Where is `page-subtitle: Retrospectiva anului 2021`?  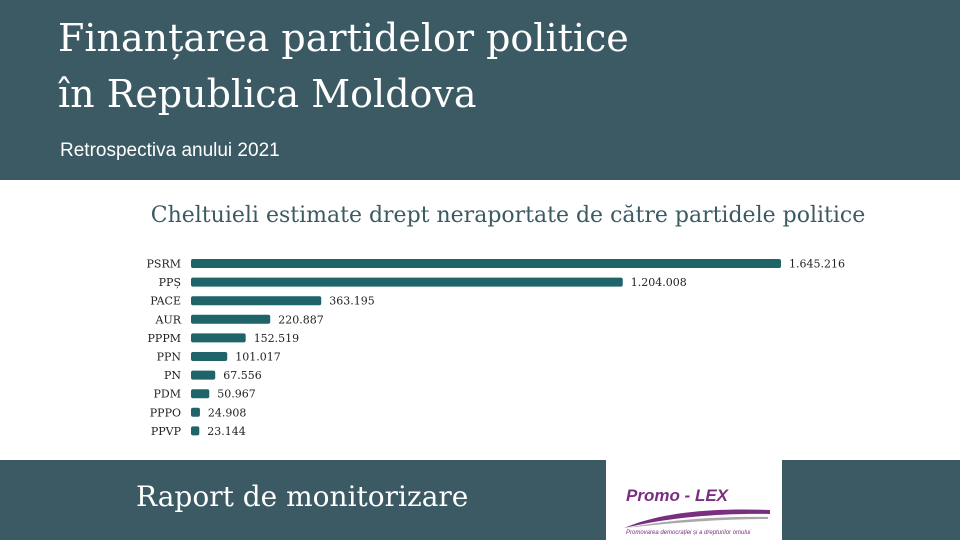 page-subtitle: Retrospectiva anului 2021 is located at coordinates (170, 150).